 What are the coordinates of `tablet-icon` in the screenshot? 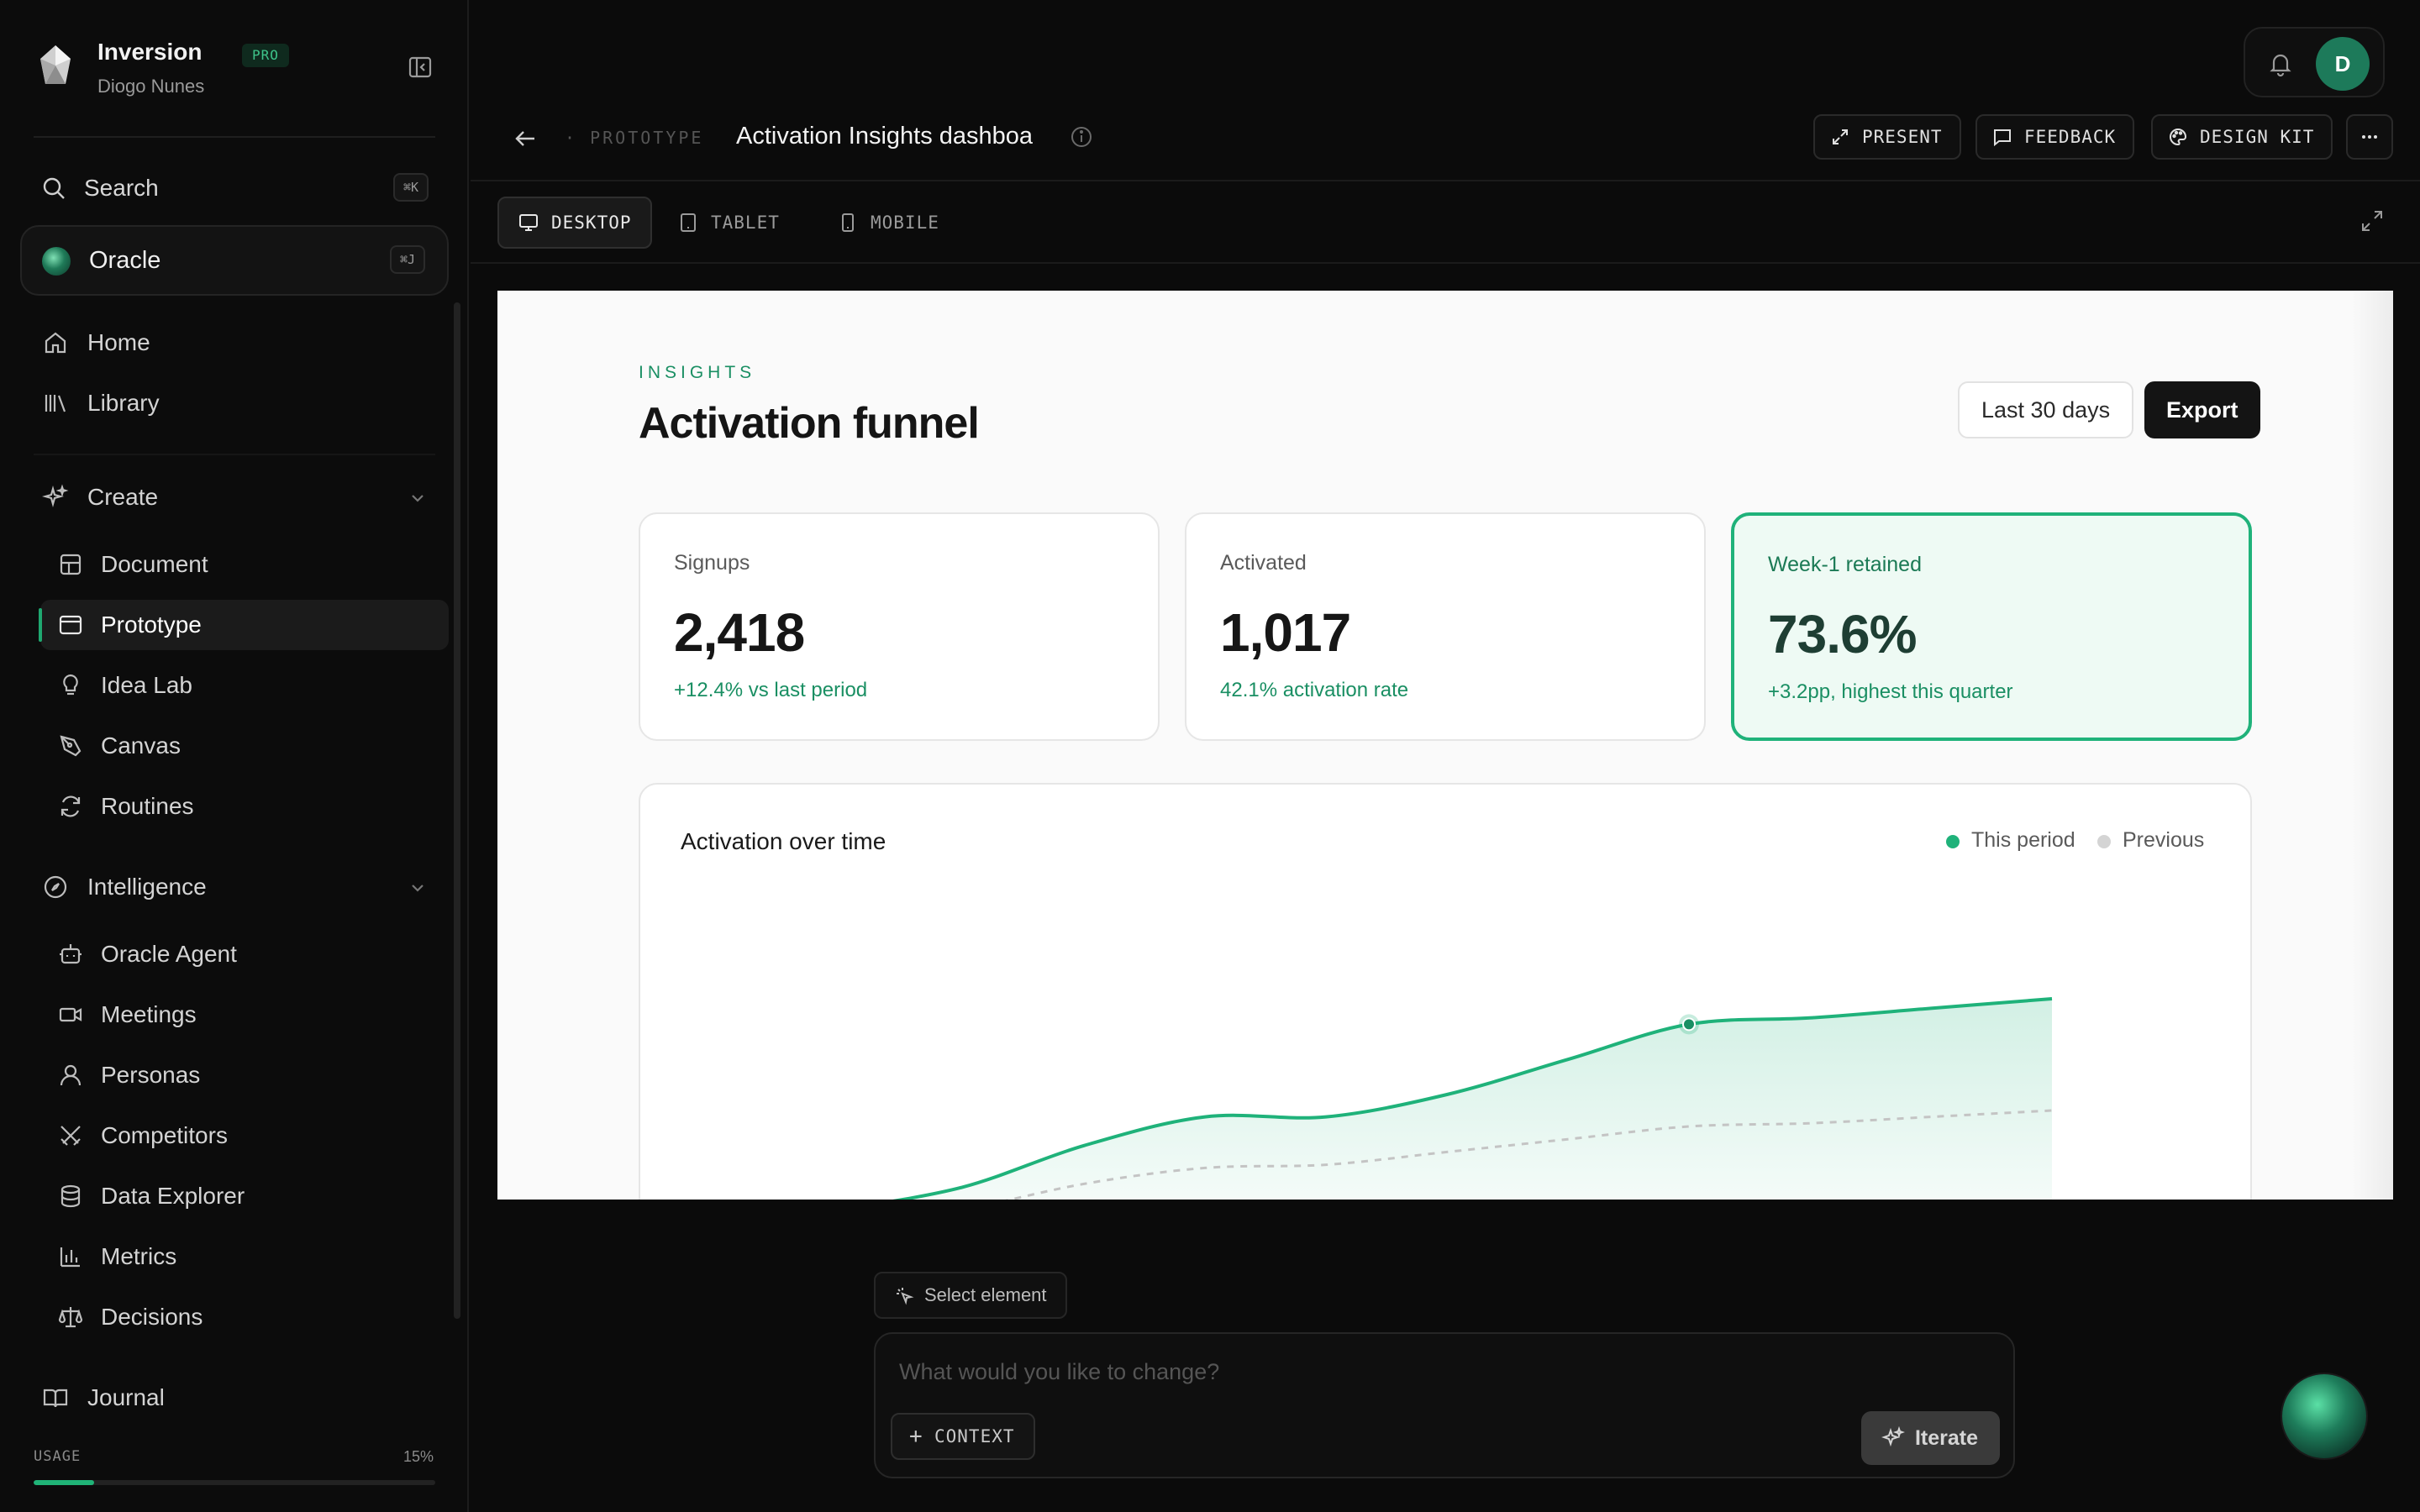 It's located at (688, 222).